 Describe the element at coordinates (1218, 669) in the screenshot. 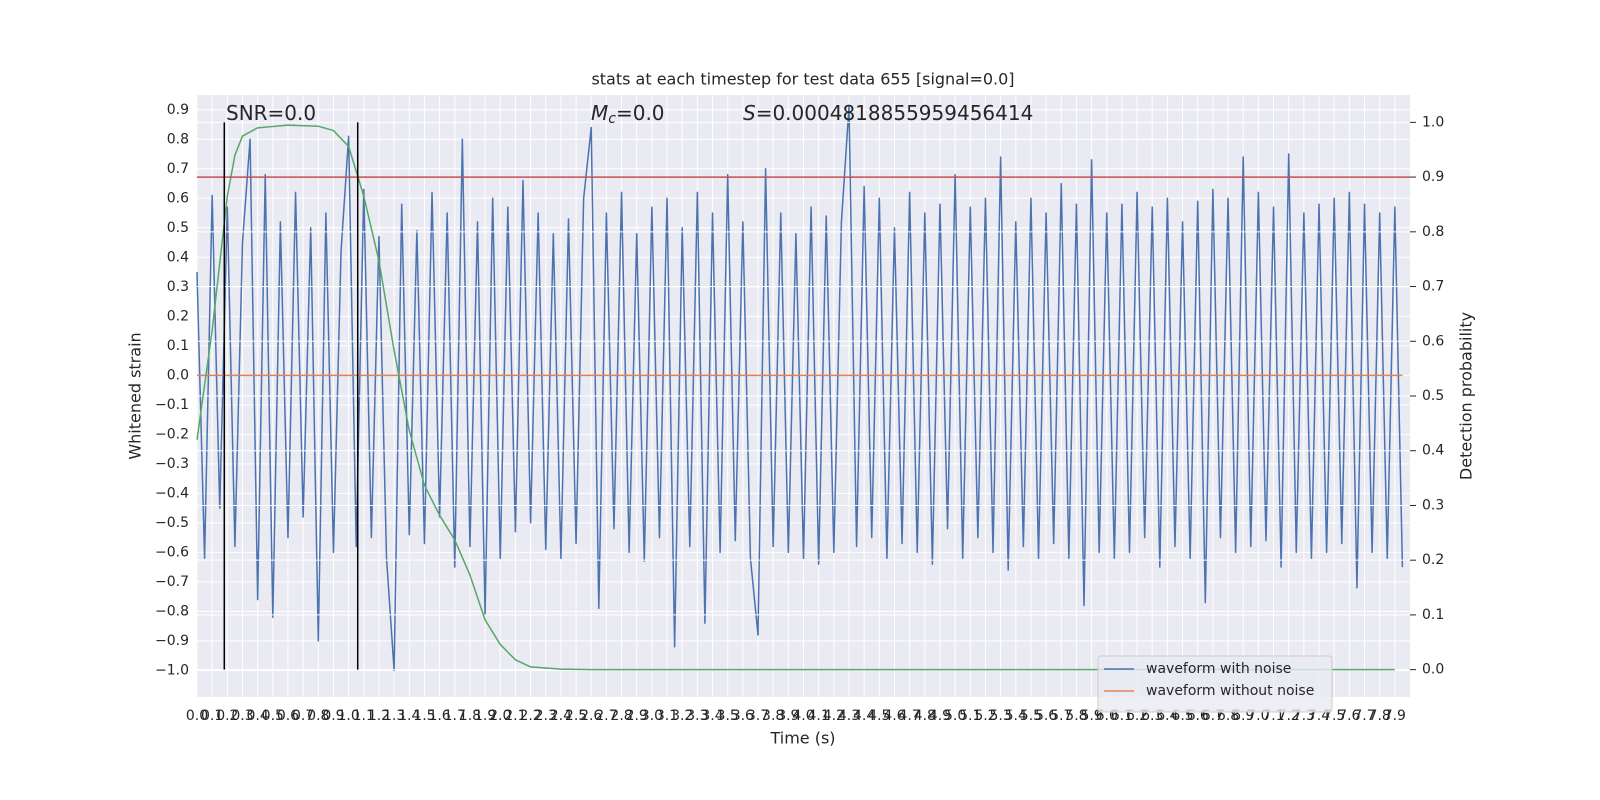

I see `legend-label: waveform with noise` at that location.